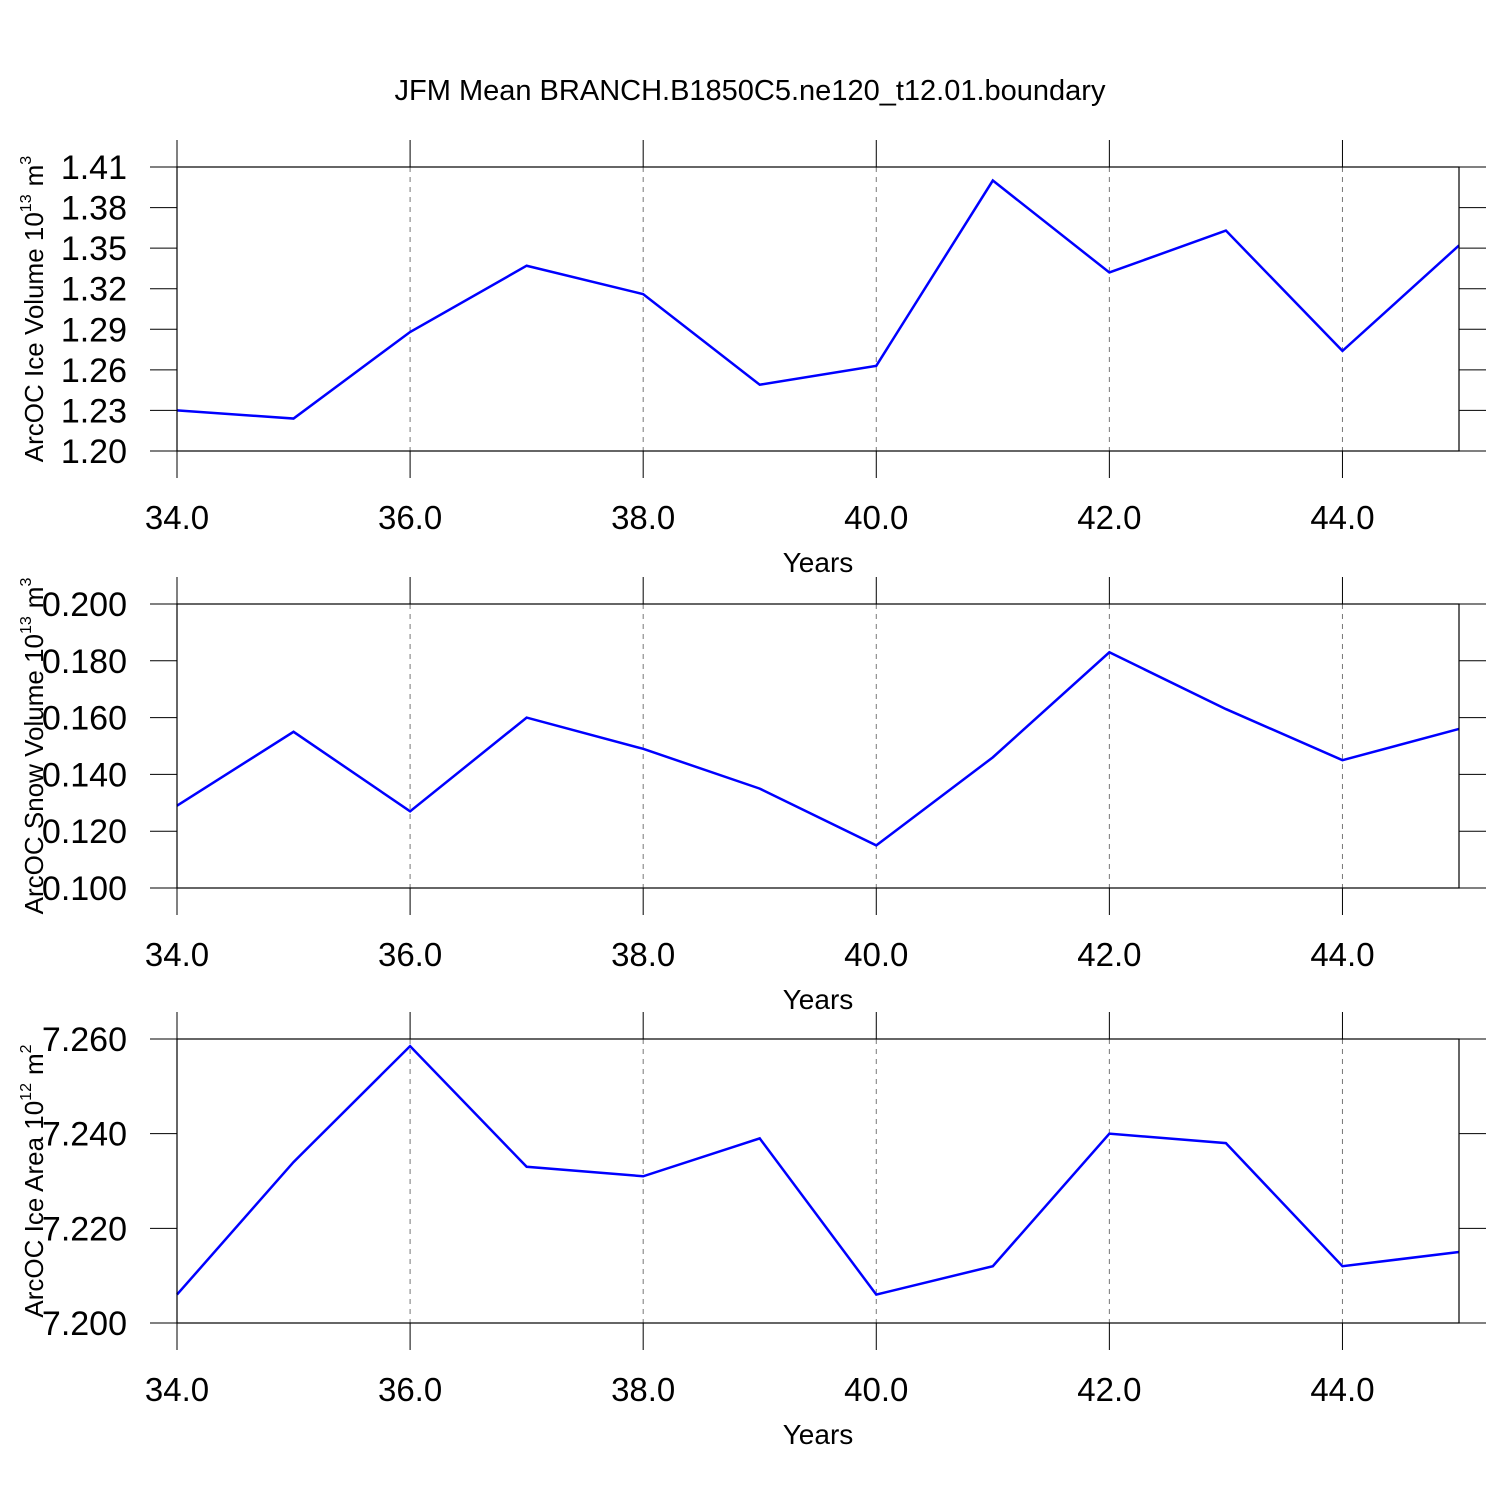 This screenshot has height=1500, width=1500. I want to click on y-axis-label: ArcOC Snow Volume 1013 m3, so click(33, 746).